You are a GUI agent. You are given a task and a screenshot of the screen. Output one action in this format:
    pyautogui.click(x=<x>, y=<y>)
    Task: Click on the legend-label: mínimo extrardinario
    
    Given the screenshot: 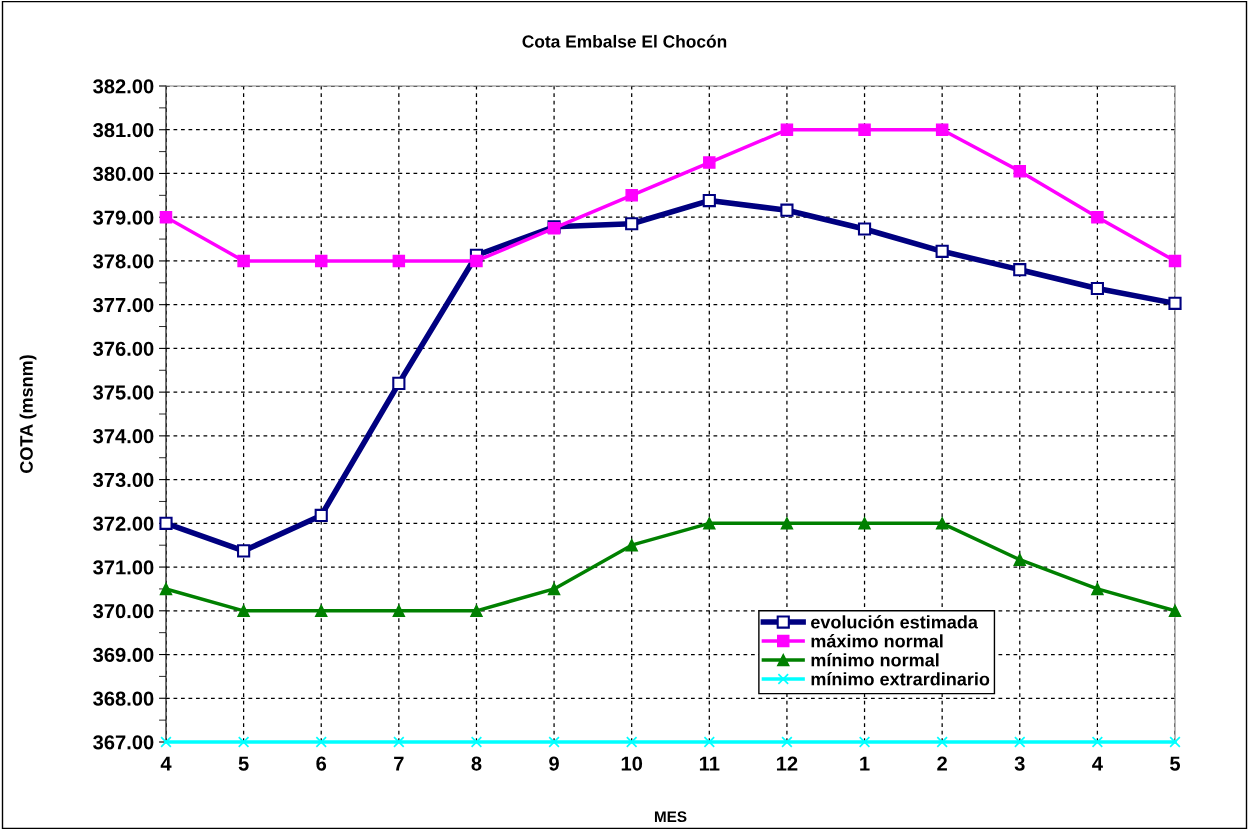 What is the action you would take?
    pyautogui.click(x=900, y=679)
    